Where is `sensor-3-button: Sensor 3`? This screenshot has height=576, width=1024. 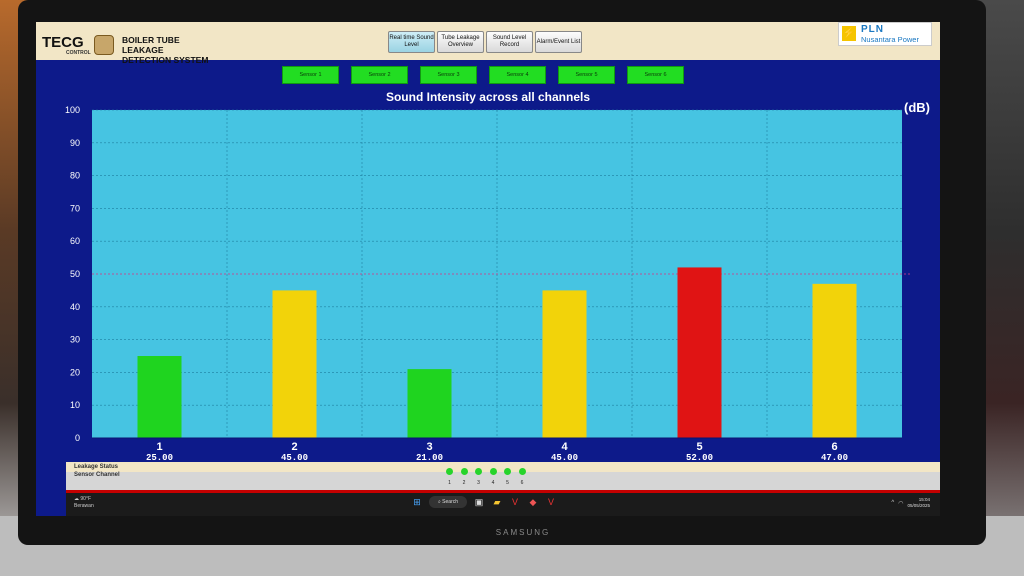 sensor-3-button: Sensor 3 is located at coordinates (448, 75).